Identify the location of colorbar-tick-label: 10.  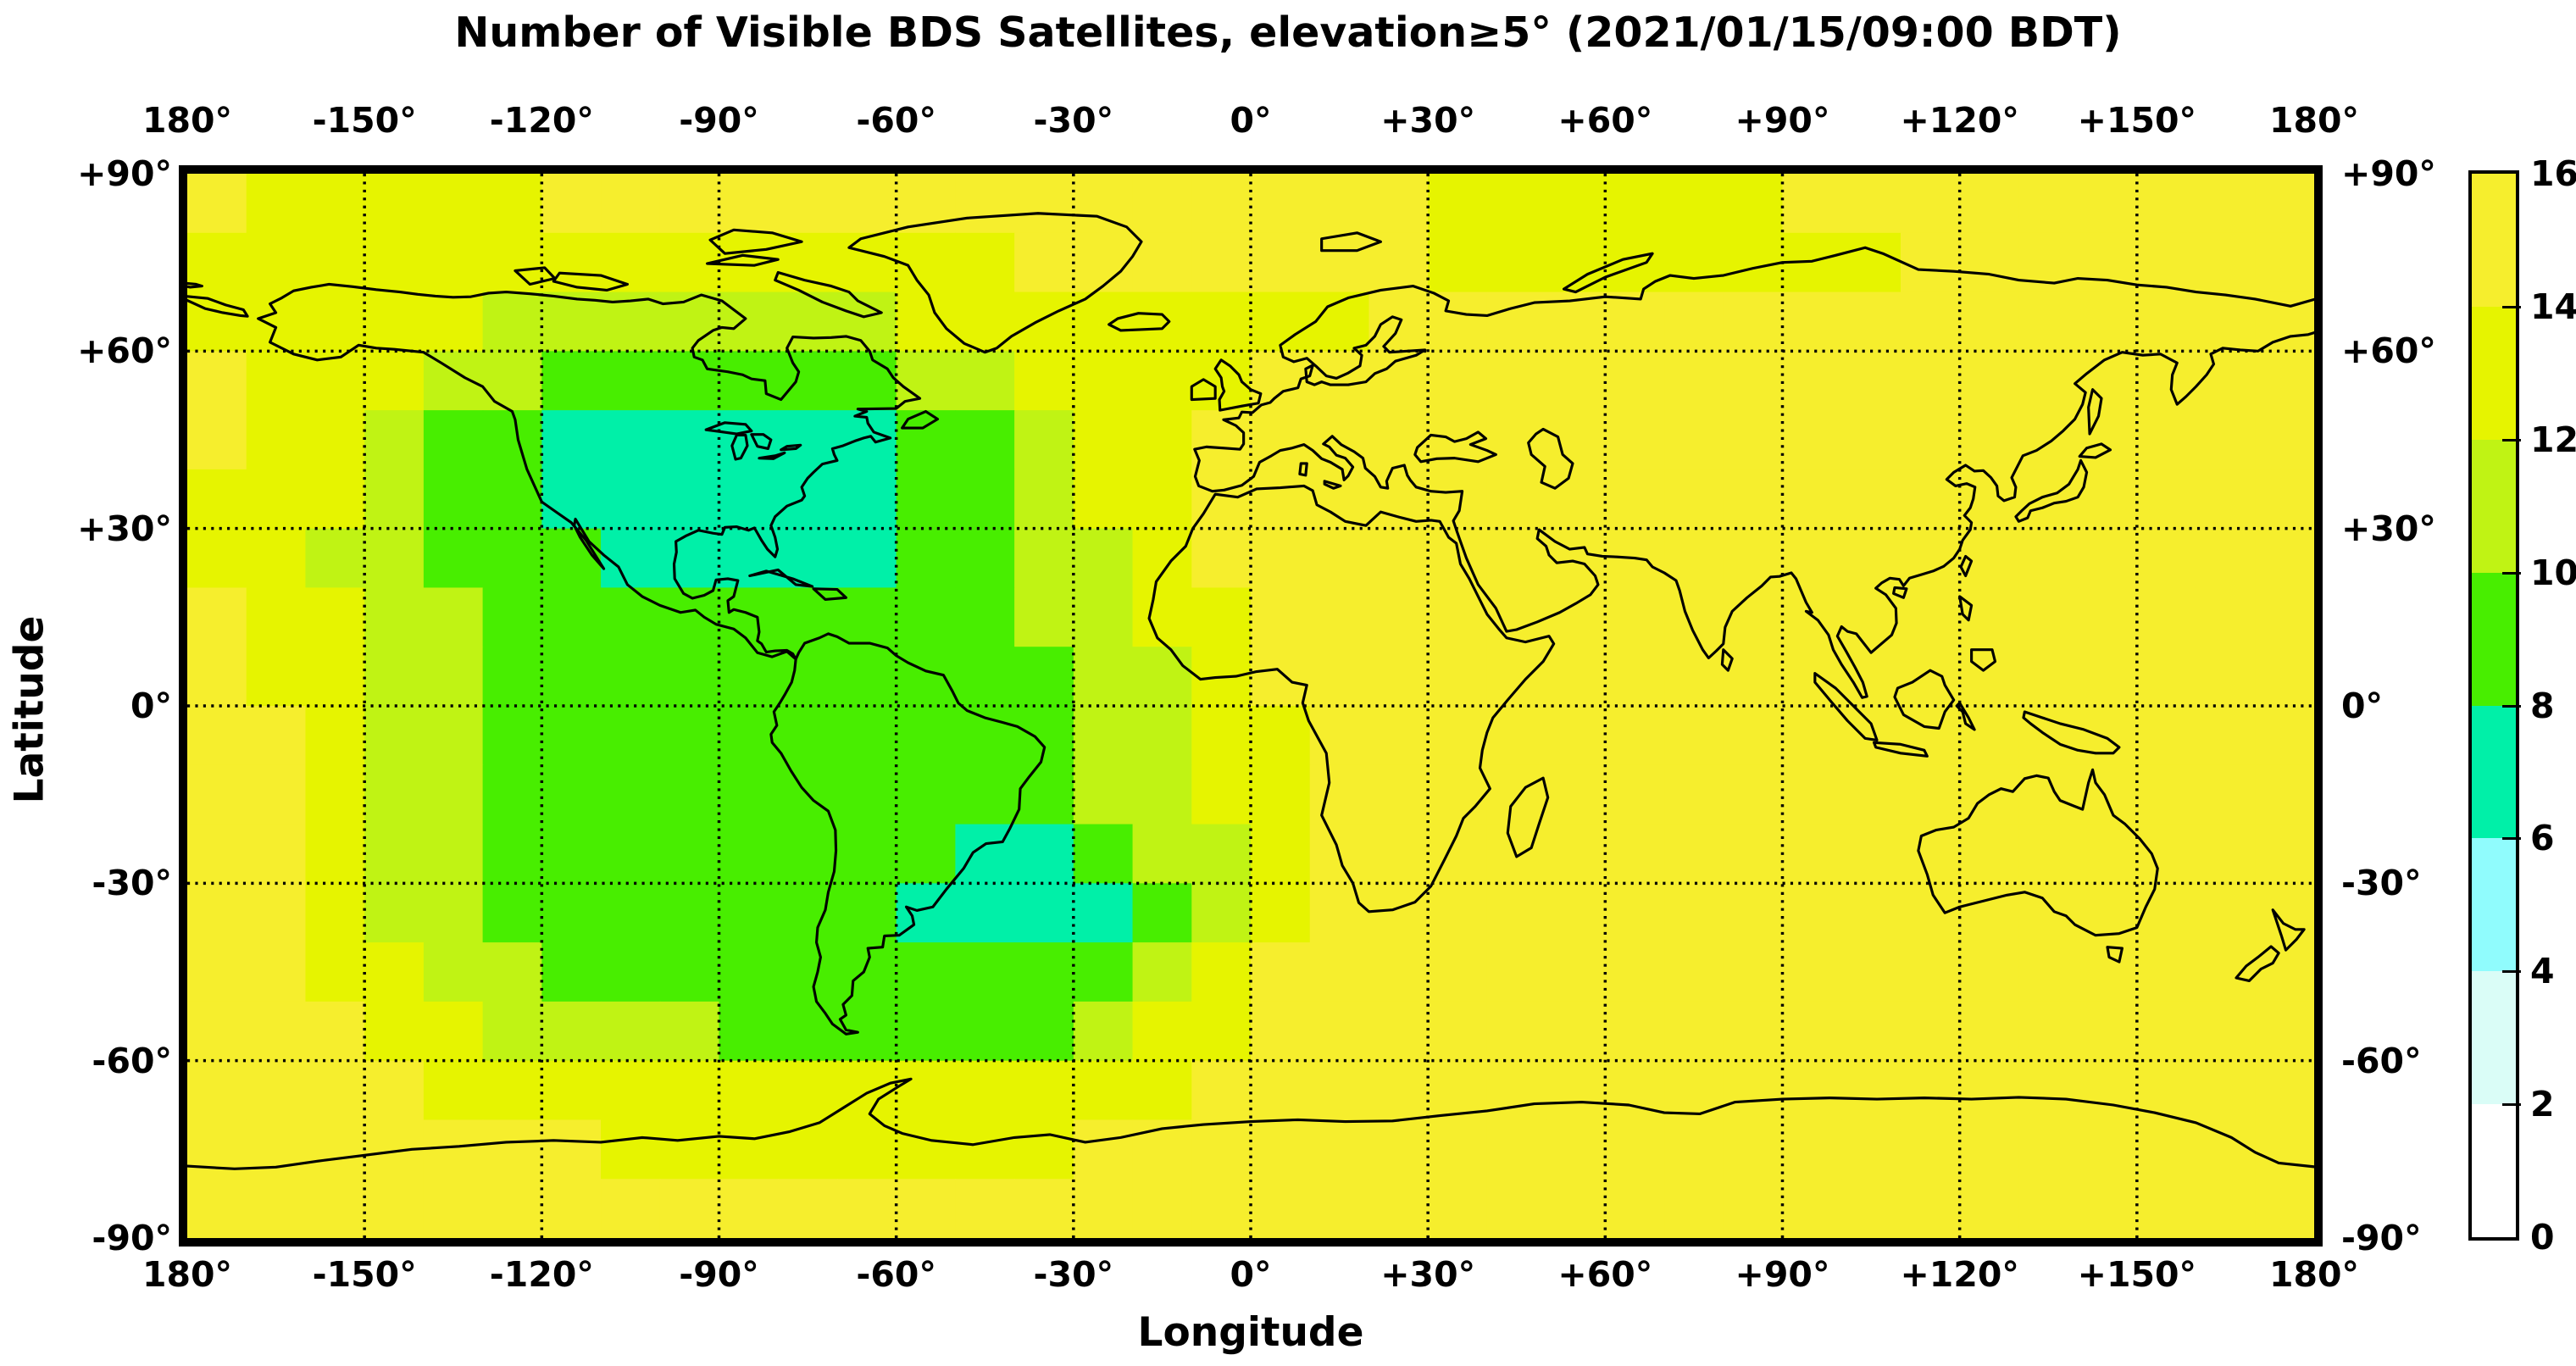
(2553, 572).